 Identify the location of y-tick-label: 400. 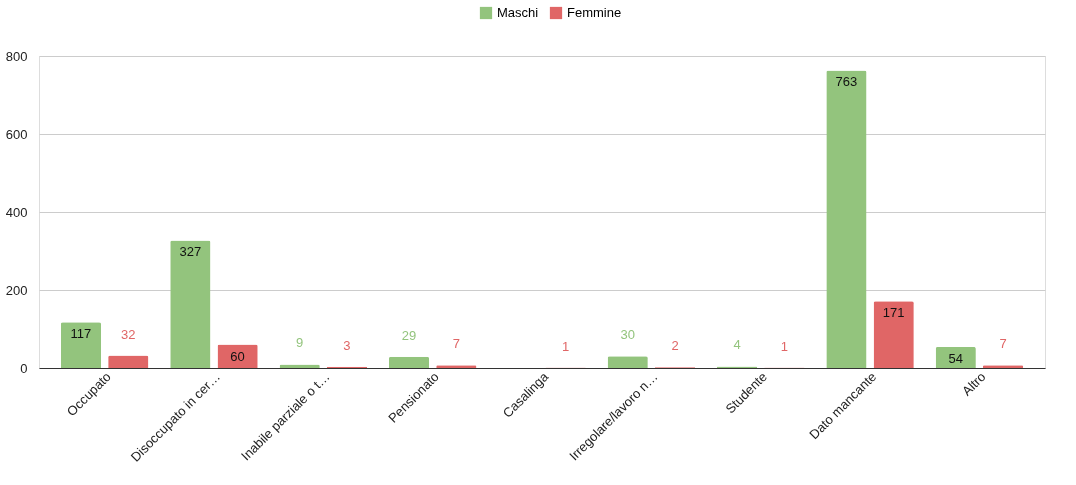
(16, 212).